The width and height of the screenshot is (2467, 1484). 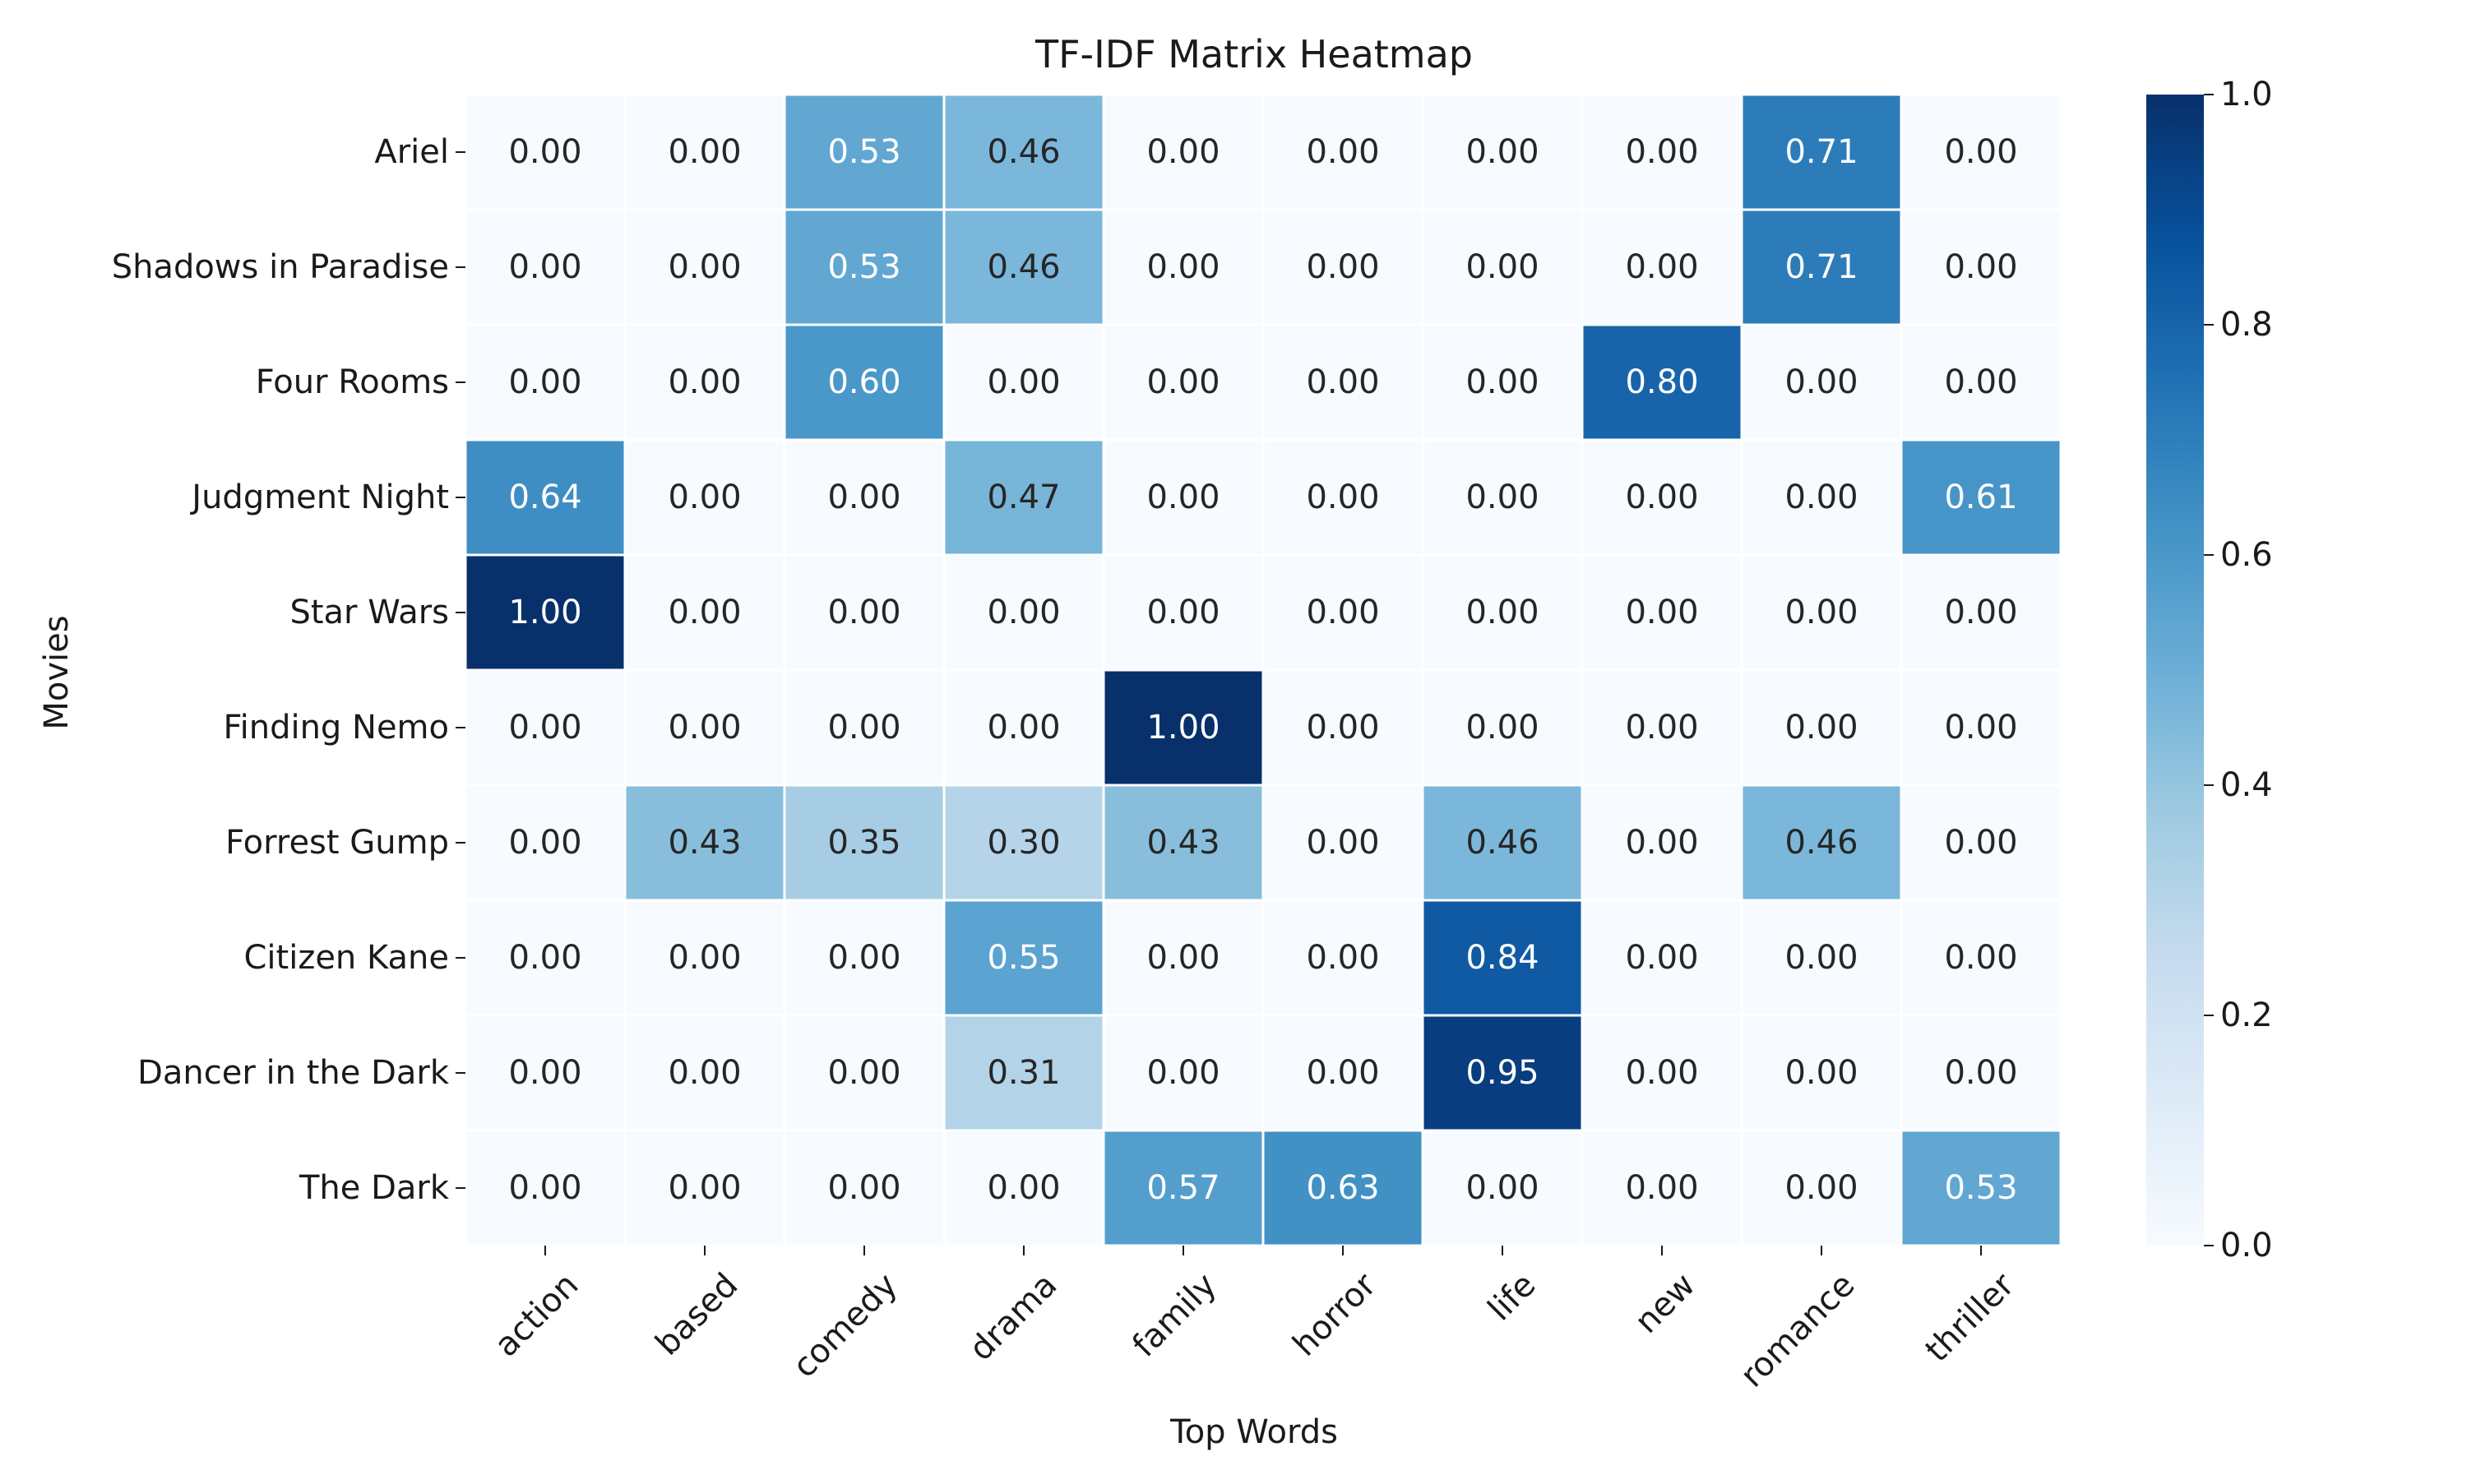 What do you see at coordinates (2246, 1015) in the screenshot?
I see `colorbar-tick-label: 0.2` at bounding box center [2246, 1015].